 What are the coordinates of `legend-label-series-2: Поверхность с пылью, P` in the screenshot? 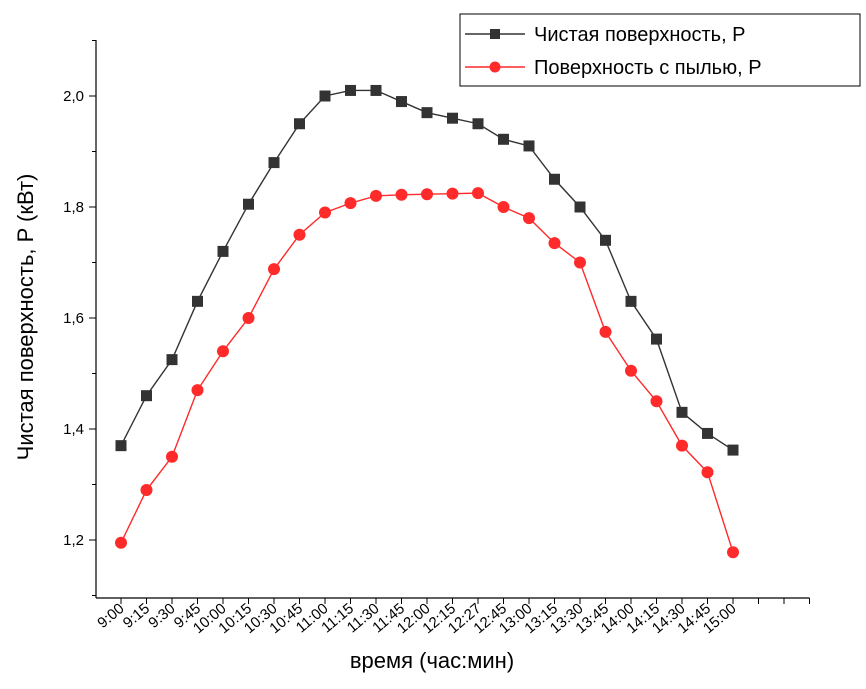 It's located at (648, 68).